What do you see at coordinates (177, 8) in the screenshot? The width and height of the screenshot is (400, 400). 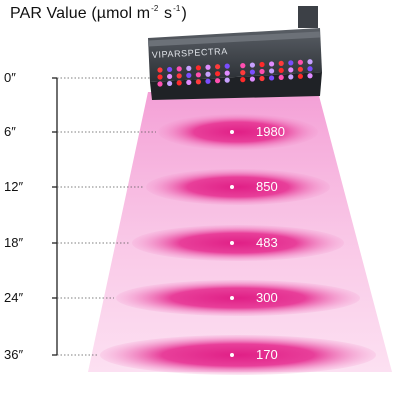 I see `title-exponent-2: -1` at bounding box center [177, 8].